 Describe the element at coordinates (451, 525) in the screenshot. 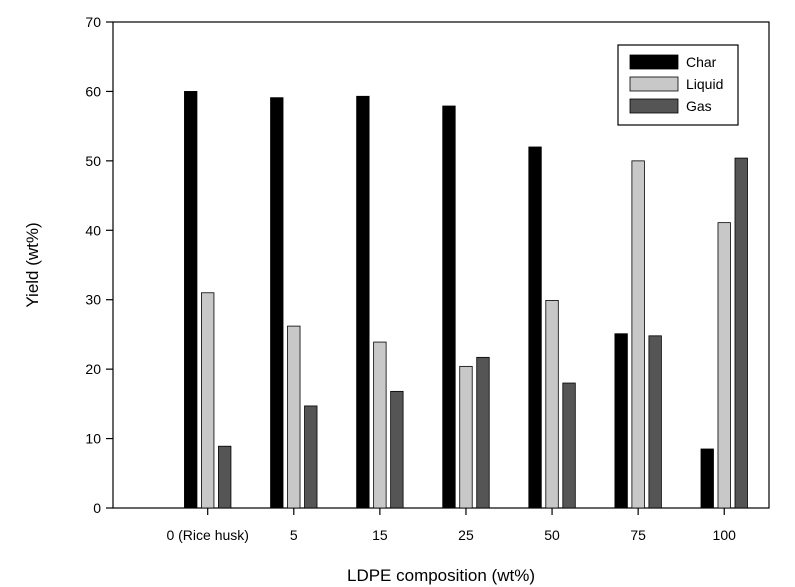

I see `x-axis: 0 (Rice husk) 5 15 25 50 75 100` at that location.